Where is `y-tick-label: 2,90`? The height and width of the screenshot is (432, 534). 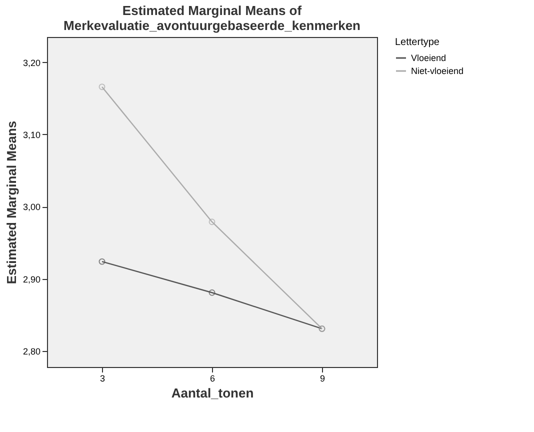 y-tick-label: 2,90 is located at coordinates (31, 279).